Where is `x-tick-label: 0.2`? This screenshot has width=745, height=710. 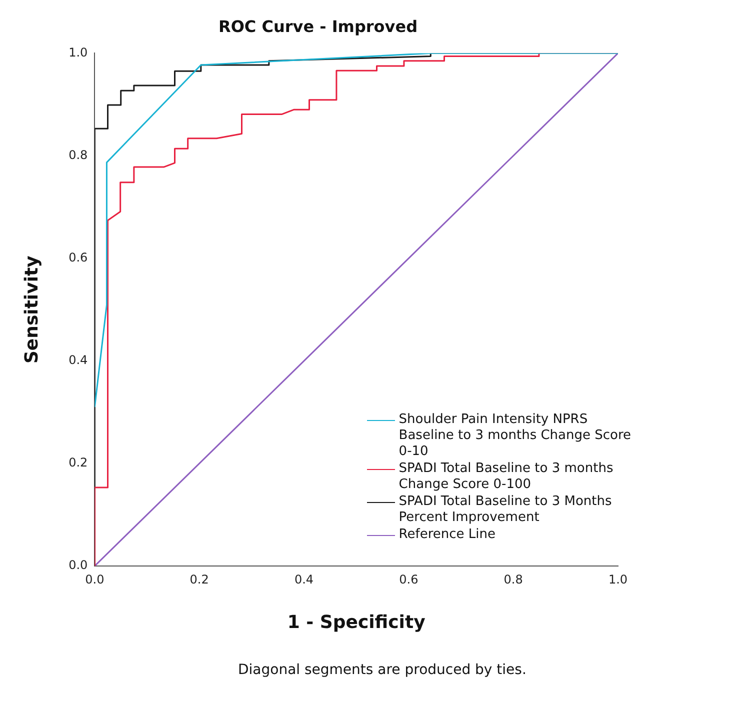 x-tick-label: 0.2 is located at coordinates (199, 579).